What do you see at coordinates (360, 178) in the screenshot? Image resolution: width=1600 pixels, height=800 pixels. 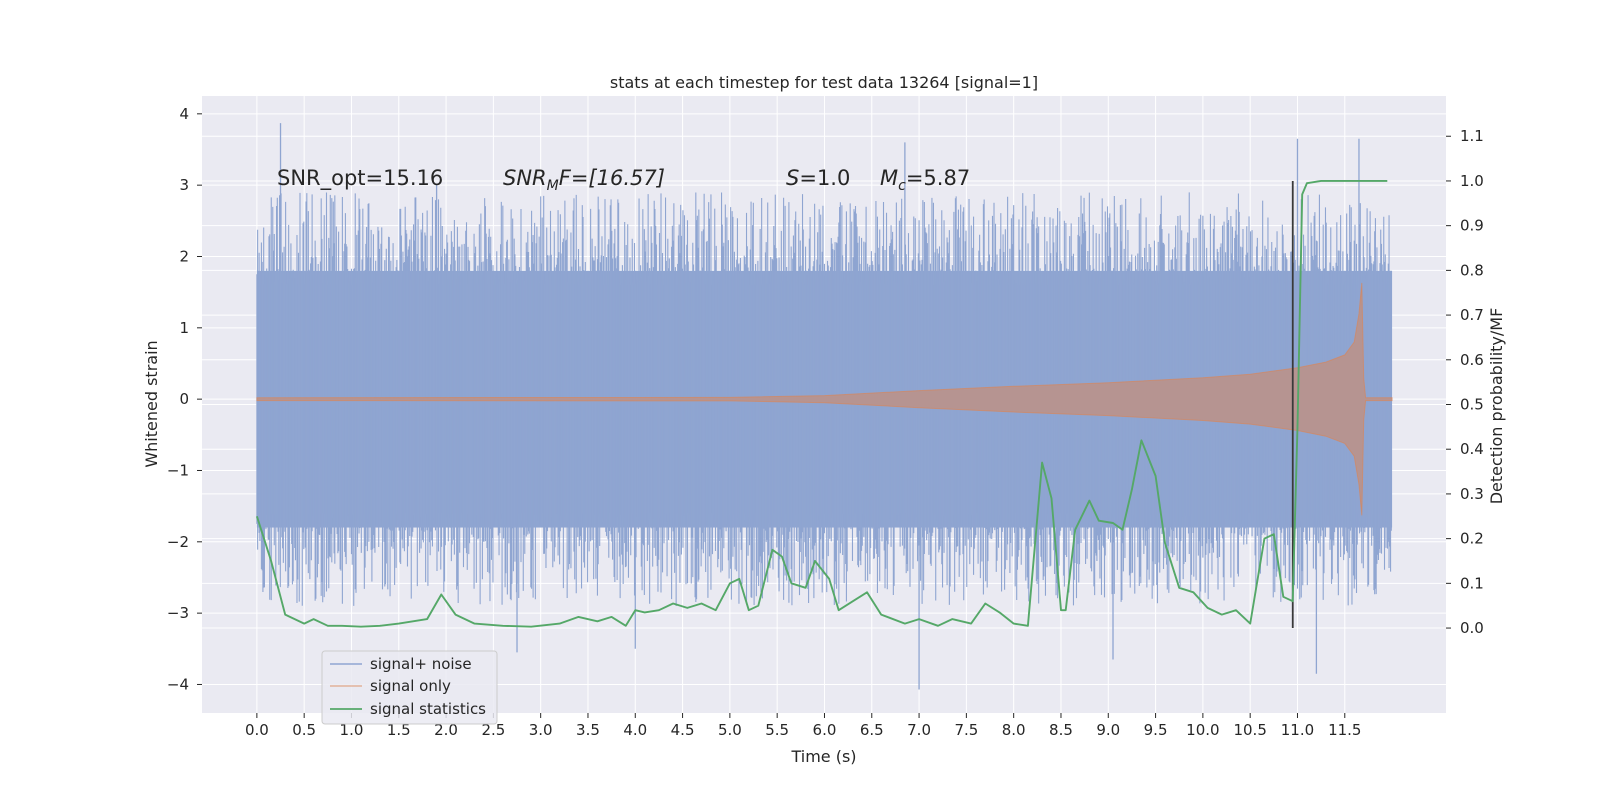 I see `annotation-snr-opt: SNR_opt=15.16` at bounding box center [360, 178].